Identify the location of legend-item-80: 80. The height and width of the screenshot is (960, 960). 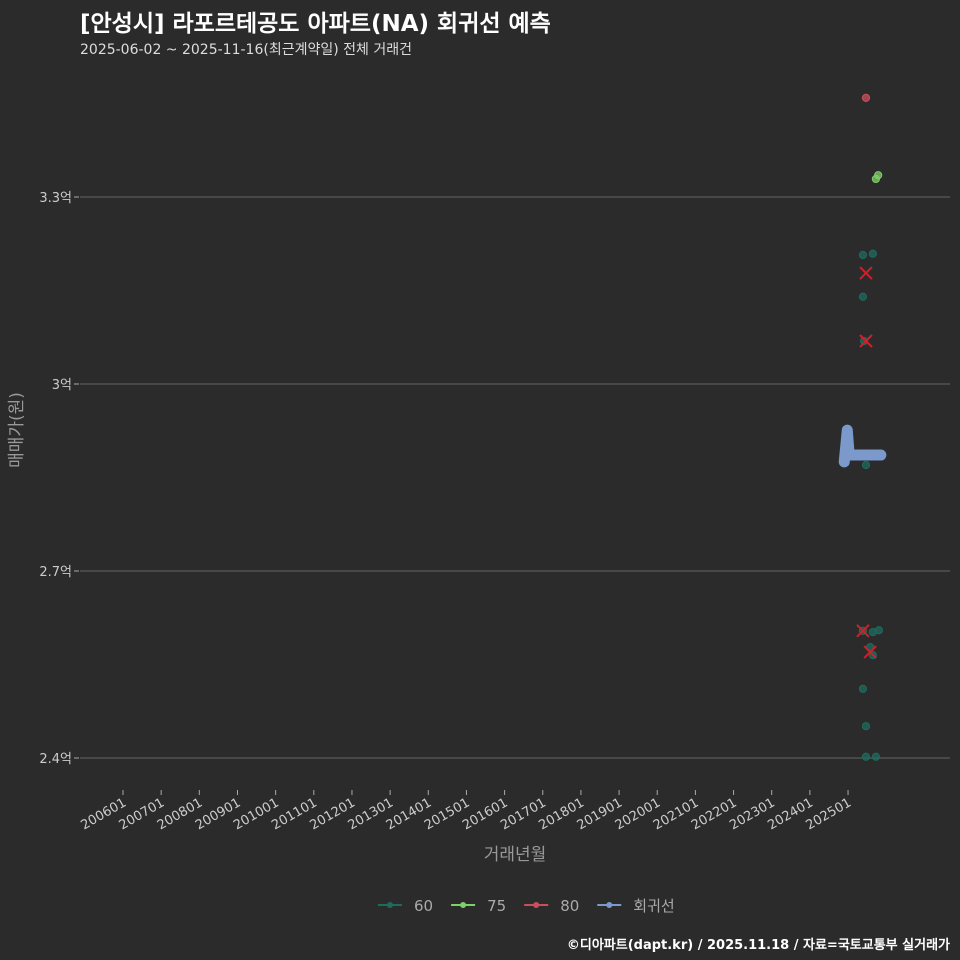
(551, 906).